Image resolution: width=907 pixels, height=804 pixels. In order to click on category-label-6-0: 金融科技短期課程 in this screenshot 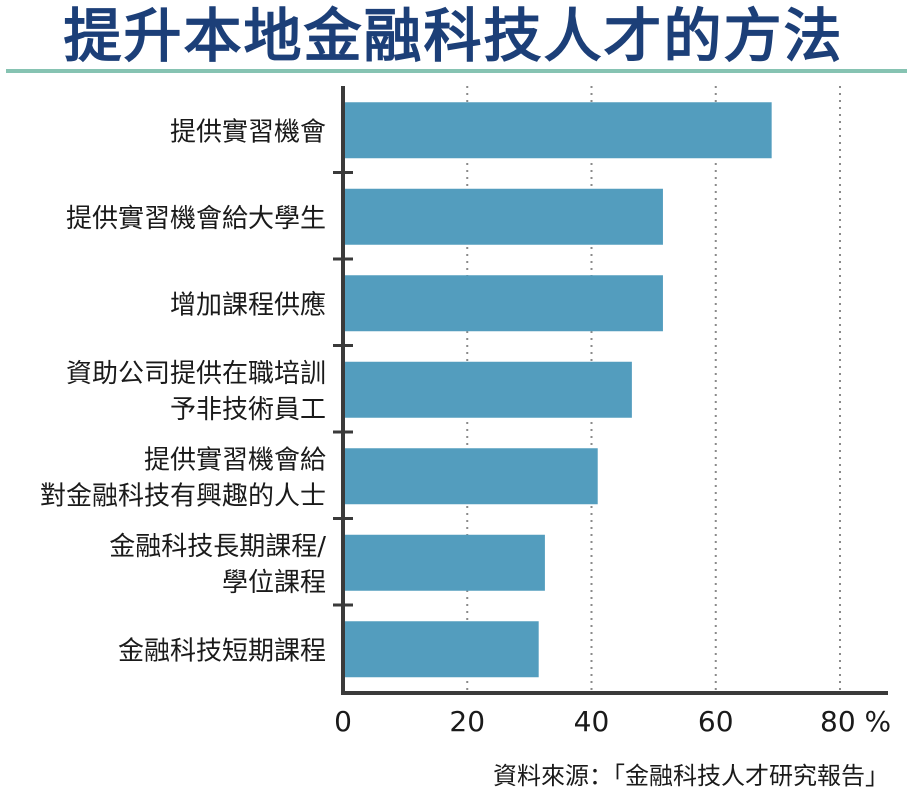, I will do `click(222, 651)`.